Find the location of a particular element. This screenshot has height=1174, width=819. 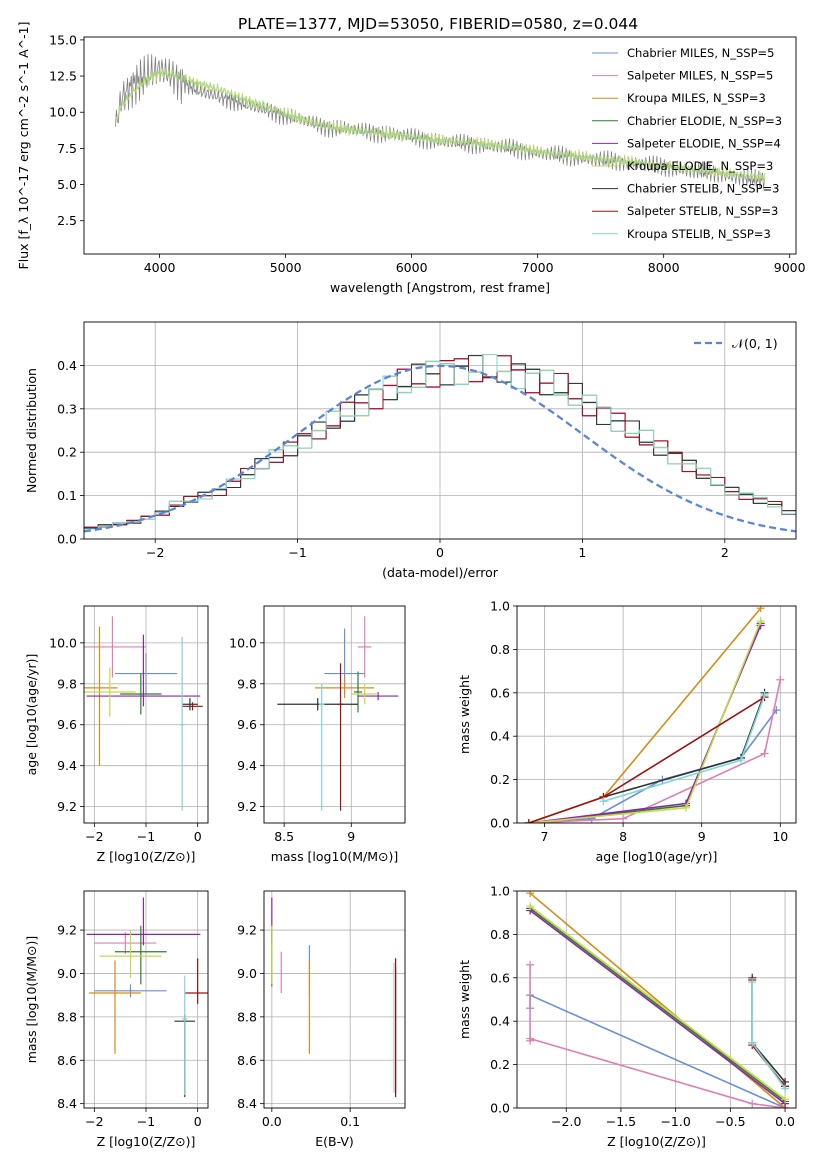

x-tick-label: 8 is located at coordinates (623, 836).